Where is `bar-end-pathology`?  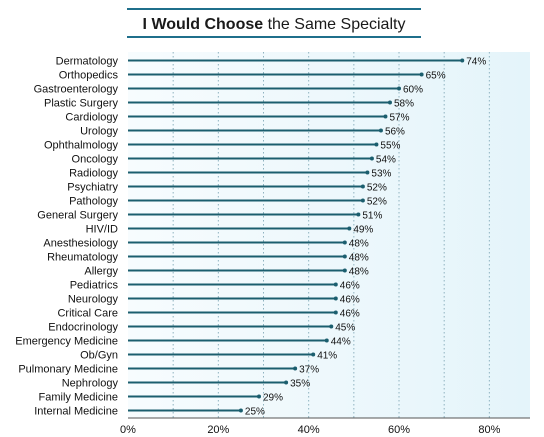 bar-end-pathology is located at coordinates (362, 200).